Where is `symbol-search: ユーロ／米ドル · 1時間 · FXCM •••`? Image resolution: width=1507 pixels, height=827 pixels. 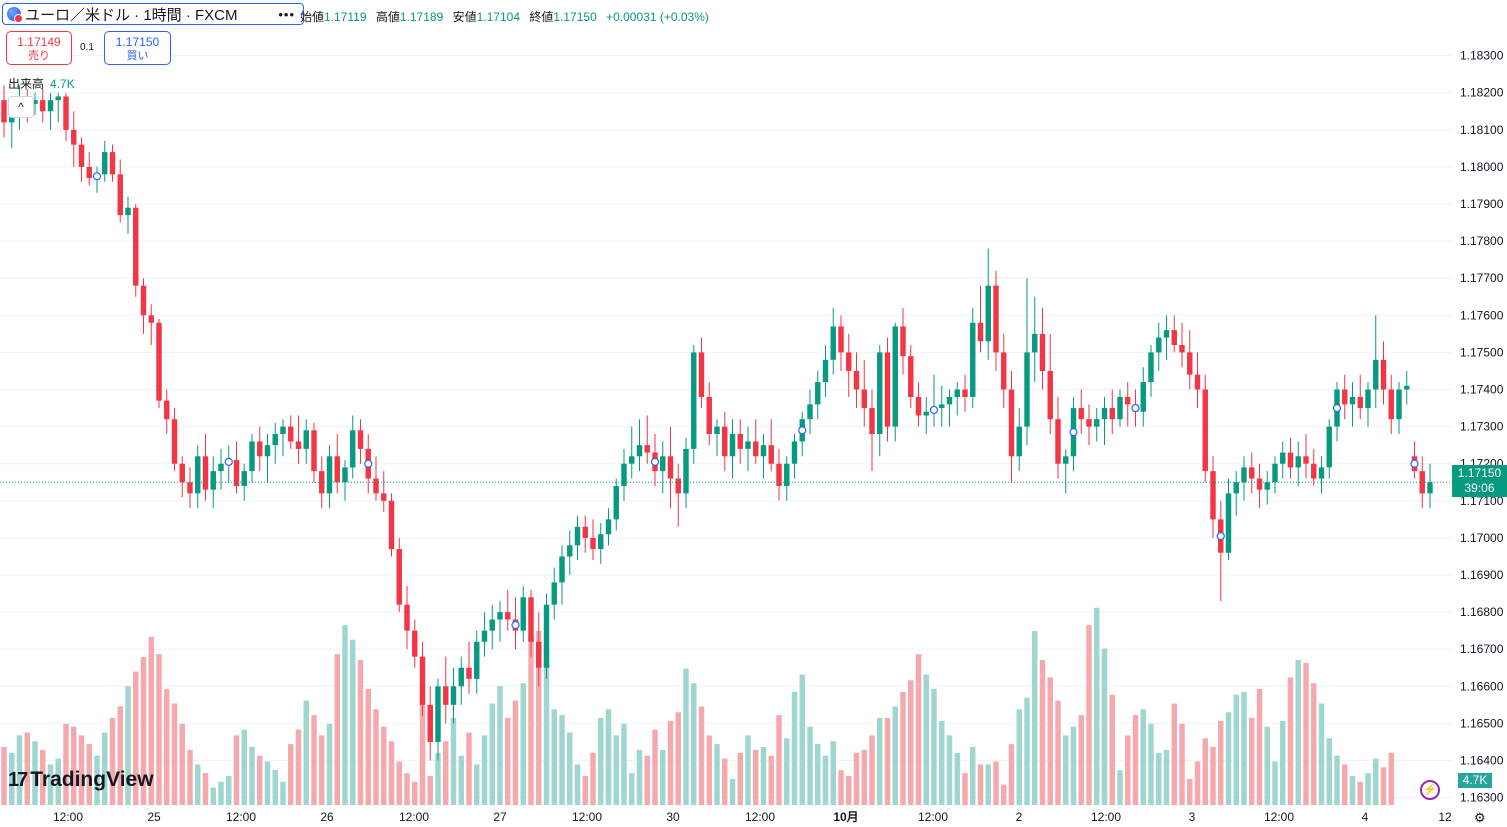 symbol-search: ユーロ／米ドル · 1時間 · FXCM ••• is located at coordinates (153, 14).